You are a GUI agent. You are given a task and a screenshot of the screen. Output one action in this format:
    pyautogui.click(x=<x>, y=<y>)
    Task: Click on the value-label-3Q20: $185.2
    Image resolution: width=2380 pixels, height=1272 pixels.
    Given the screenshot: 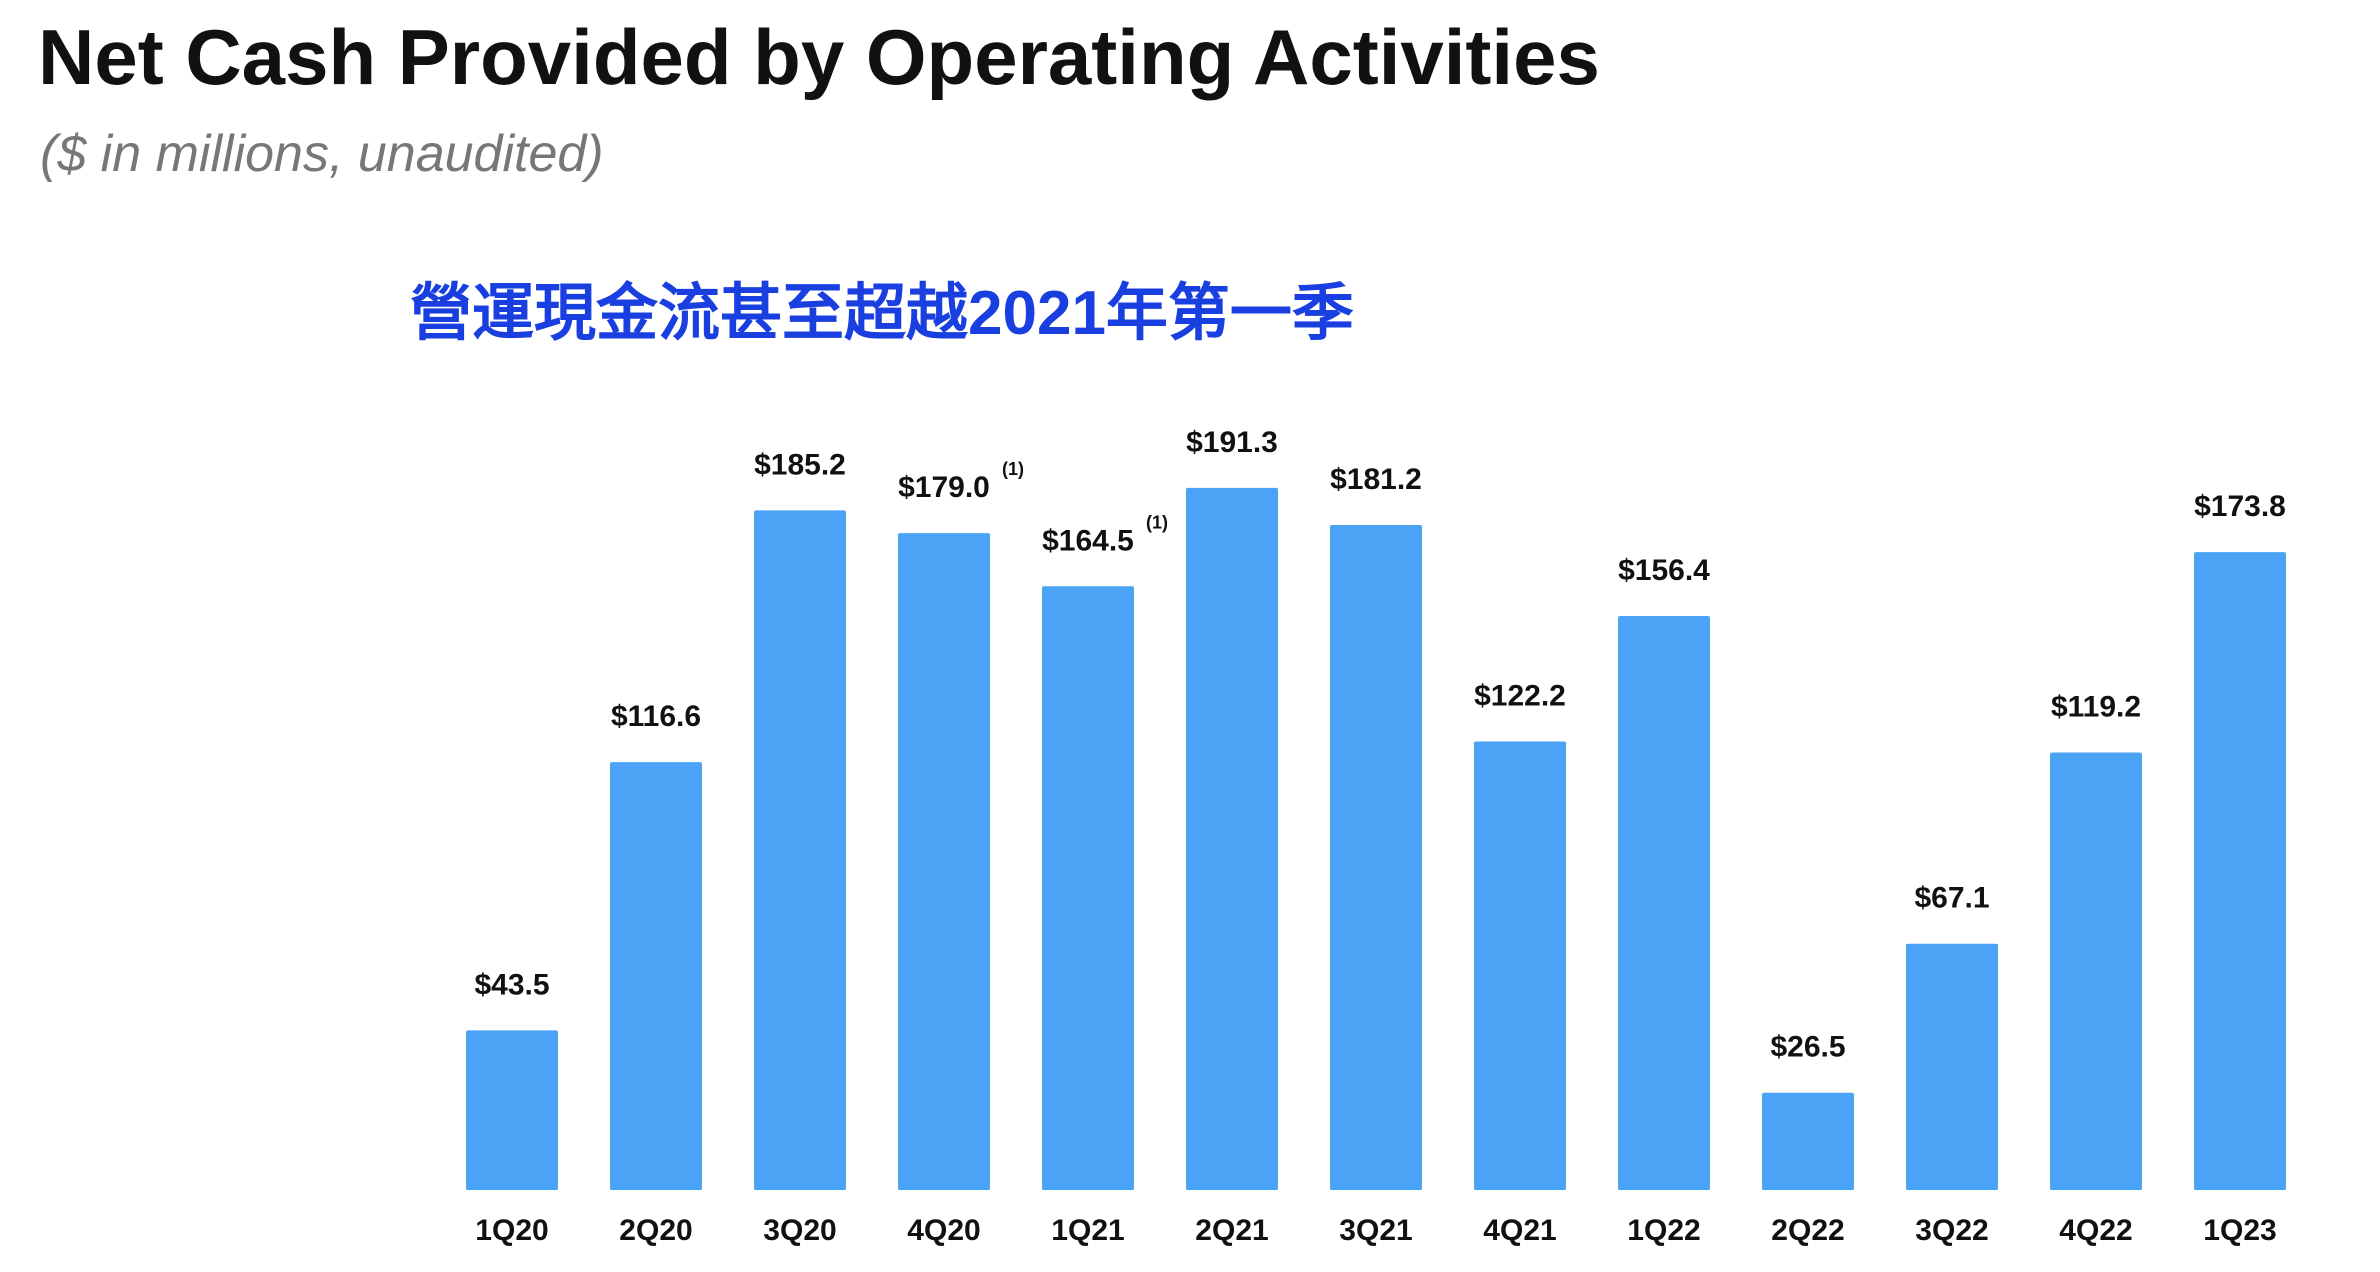 What is the action you would take?
    pyautogui.click(x=800, y=464)
    